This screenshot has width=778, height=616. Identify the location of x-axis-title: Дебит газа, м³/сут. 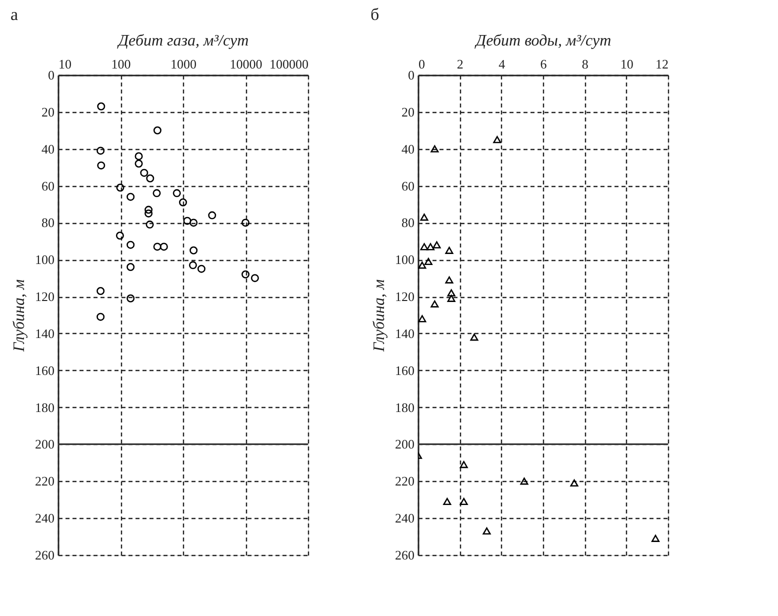
(182, 41).